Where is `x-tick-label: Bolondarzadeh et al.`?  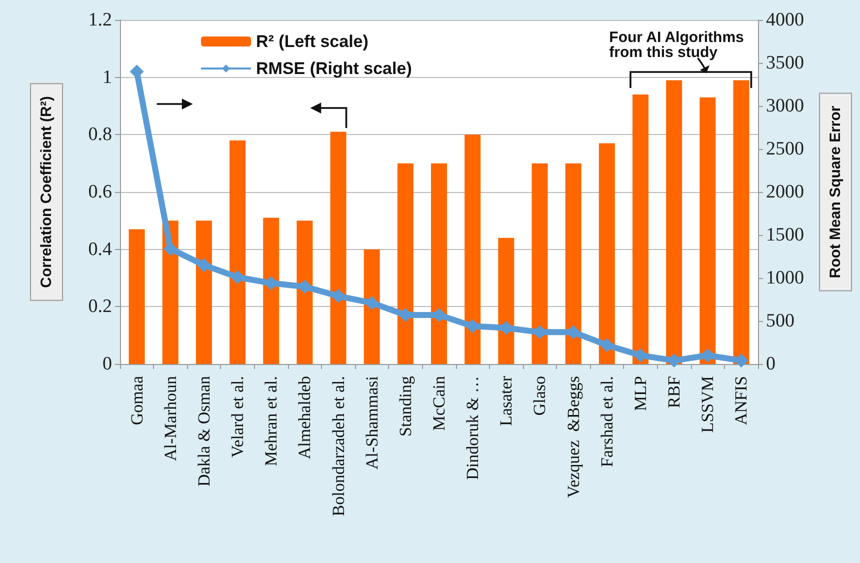 x-tick-label: Bolondarzadeh et al. is located at coordinates (338, 446).